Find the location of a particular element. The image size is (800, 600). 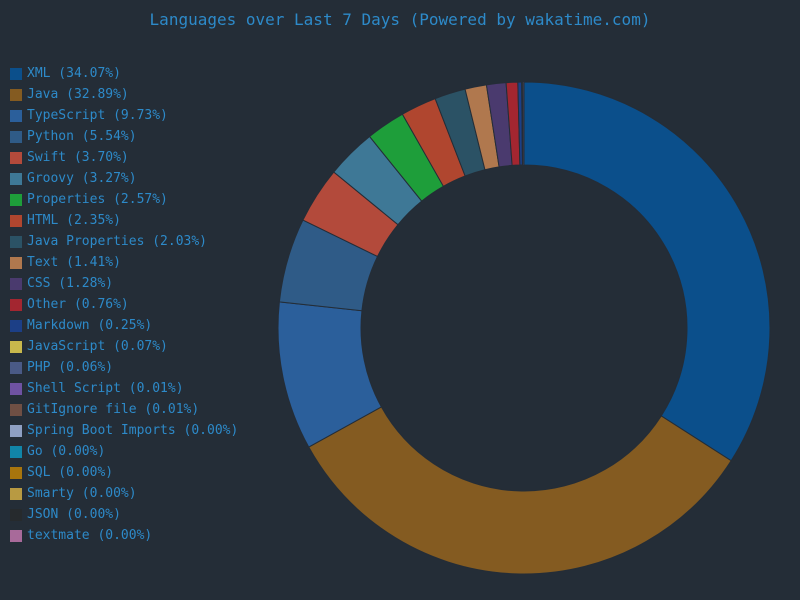

legend-item: Shell Script (0.01%) is located at coordinates (145, 388).